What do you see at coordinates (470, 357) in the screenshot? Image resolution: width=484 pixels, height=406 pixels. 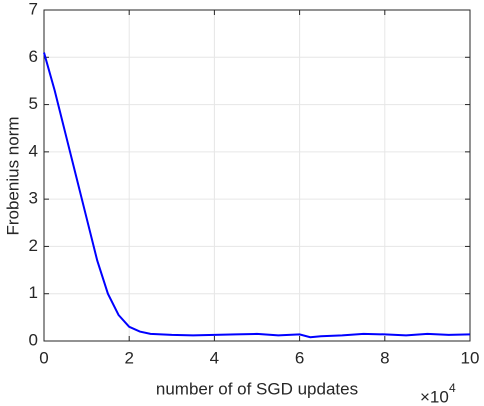 I see `x-tick-label: 10` at bounding box center [470, 357].